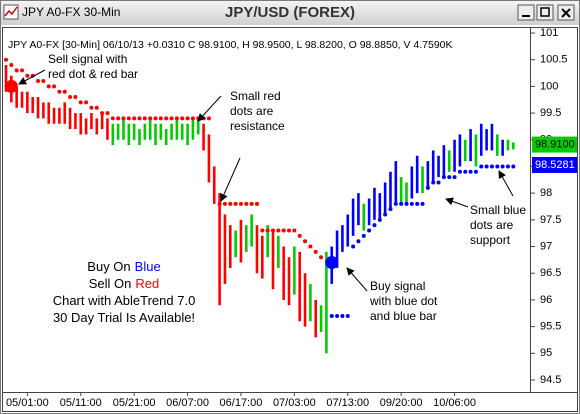 The width and height of the screenshot is (580, 414). What do you see at coordinates (110, 283) in the screenshot?
I see `note-part: Sell On` at bounding box center [110, 283].